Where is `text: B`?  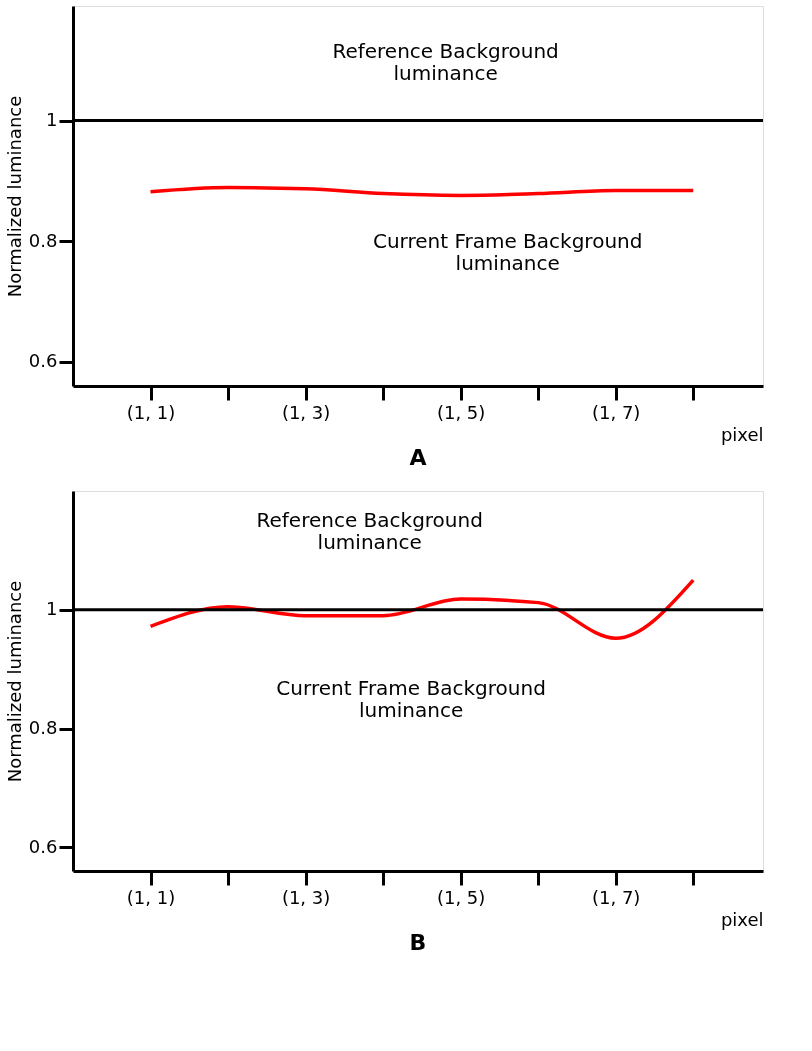
text: B is located at coordinates (418, 942).